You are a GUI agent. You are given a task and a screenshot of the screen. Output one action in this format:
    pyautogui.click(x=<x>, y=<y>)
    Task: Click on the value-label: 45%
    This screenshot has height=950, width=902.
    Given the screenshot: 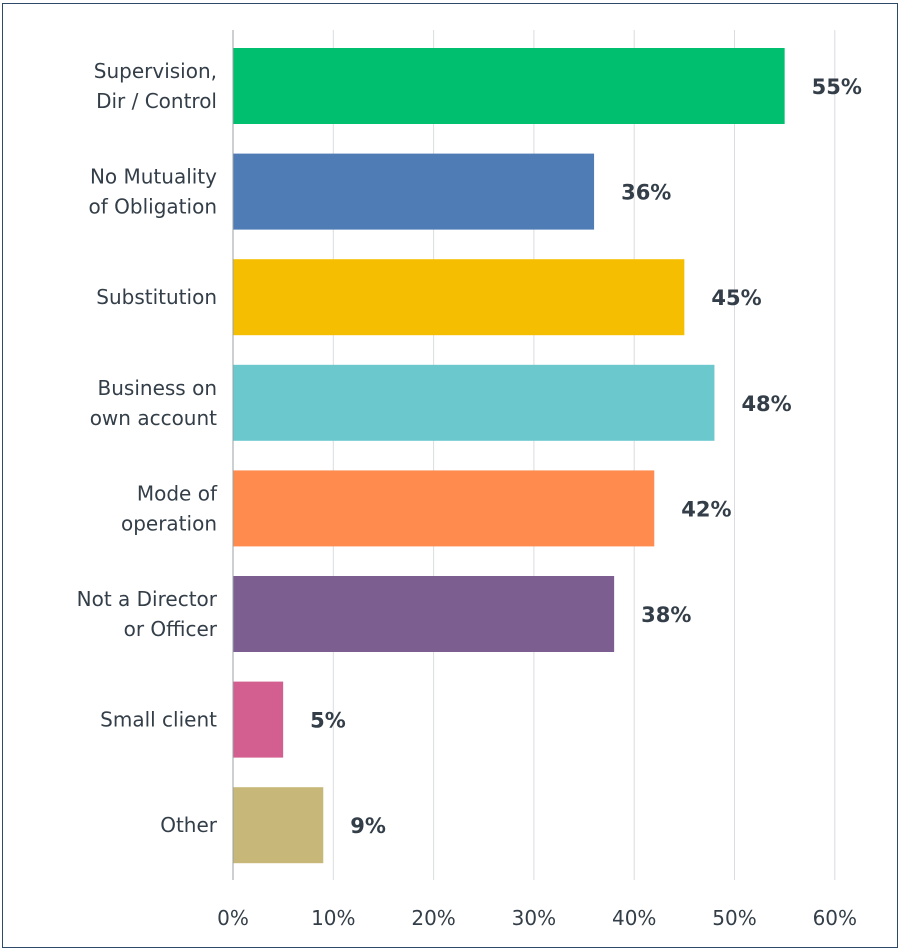 What is the action you would take?
    pyautogui.click(x=736, y=298)
    